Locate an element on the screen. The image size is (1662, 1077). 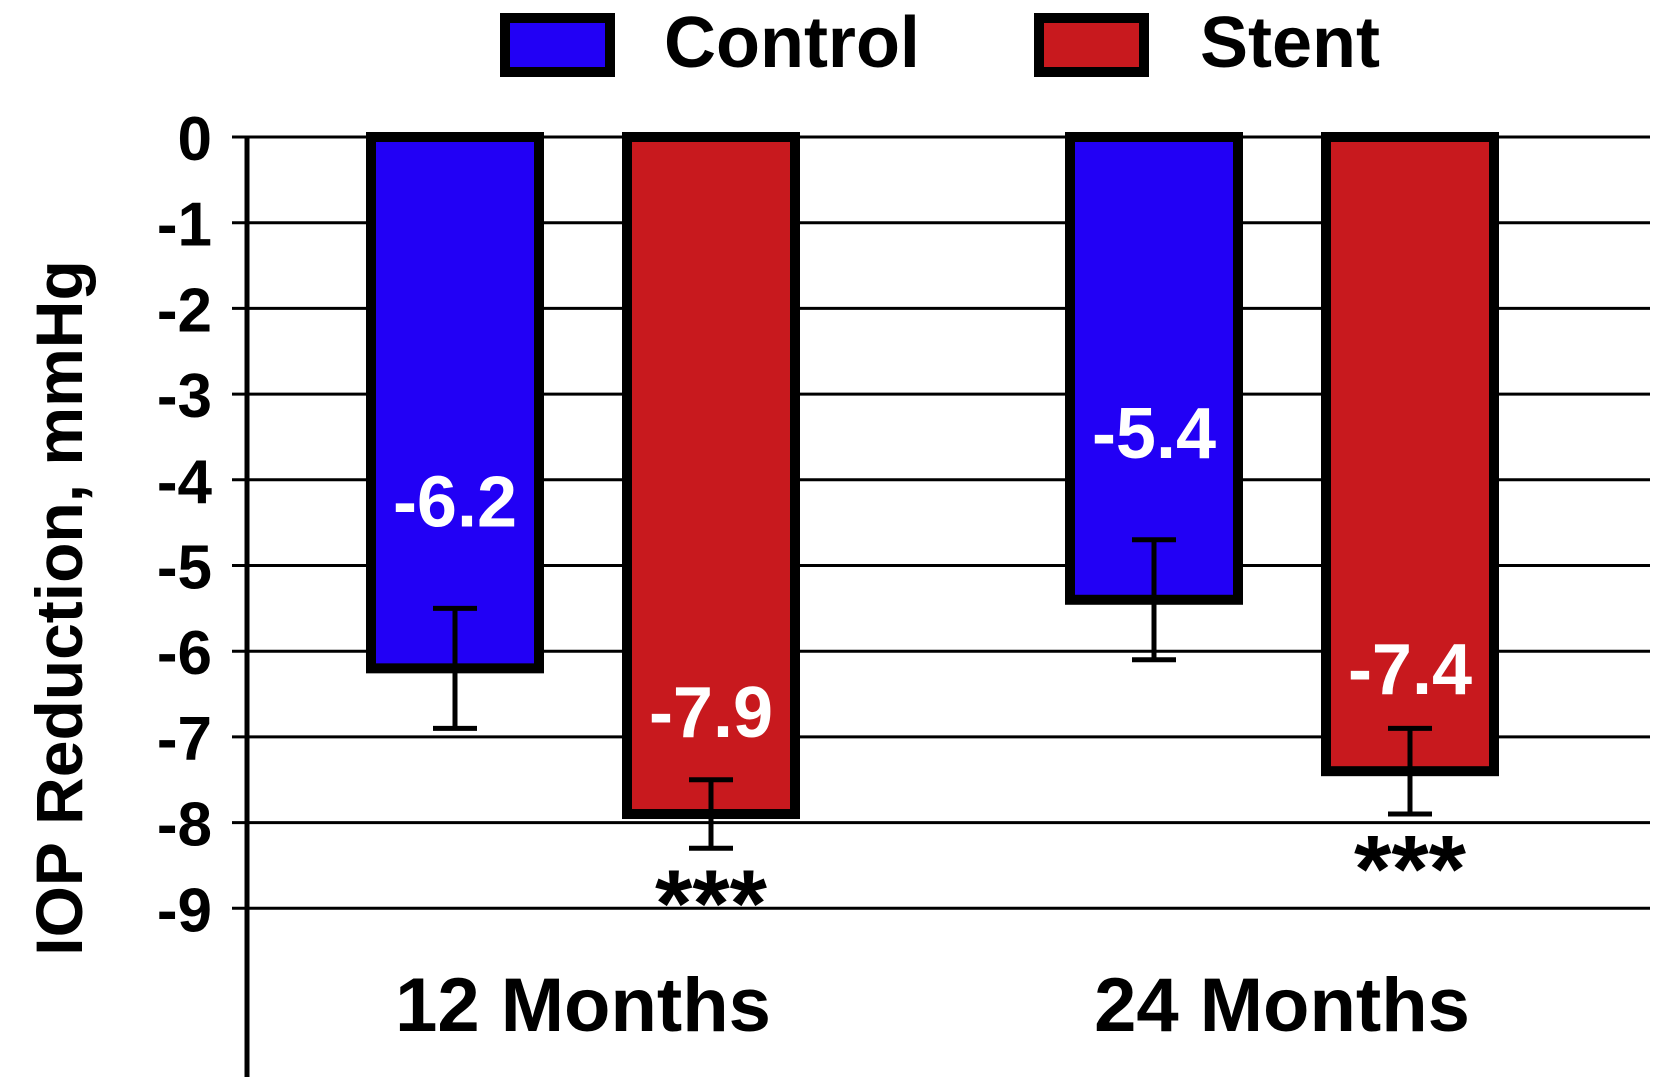
x-tick-label: 12 Months is located at coordinates (583, 1005).